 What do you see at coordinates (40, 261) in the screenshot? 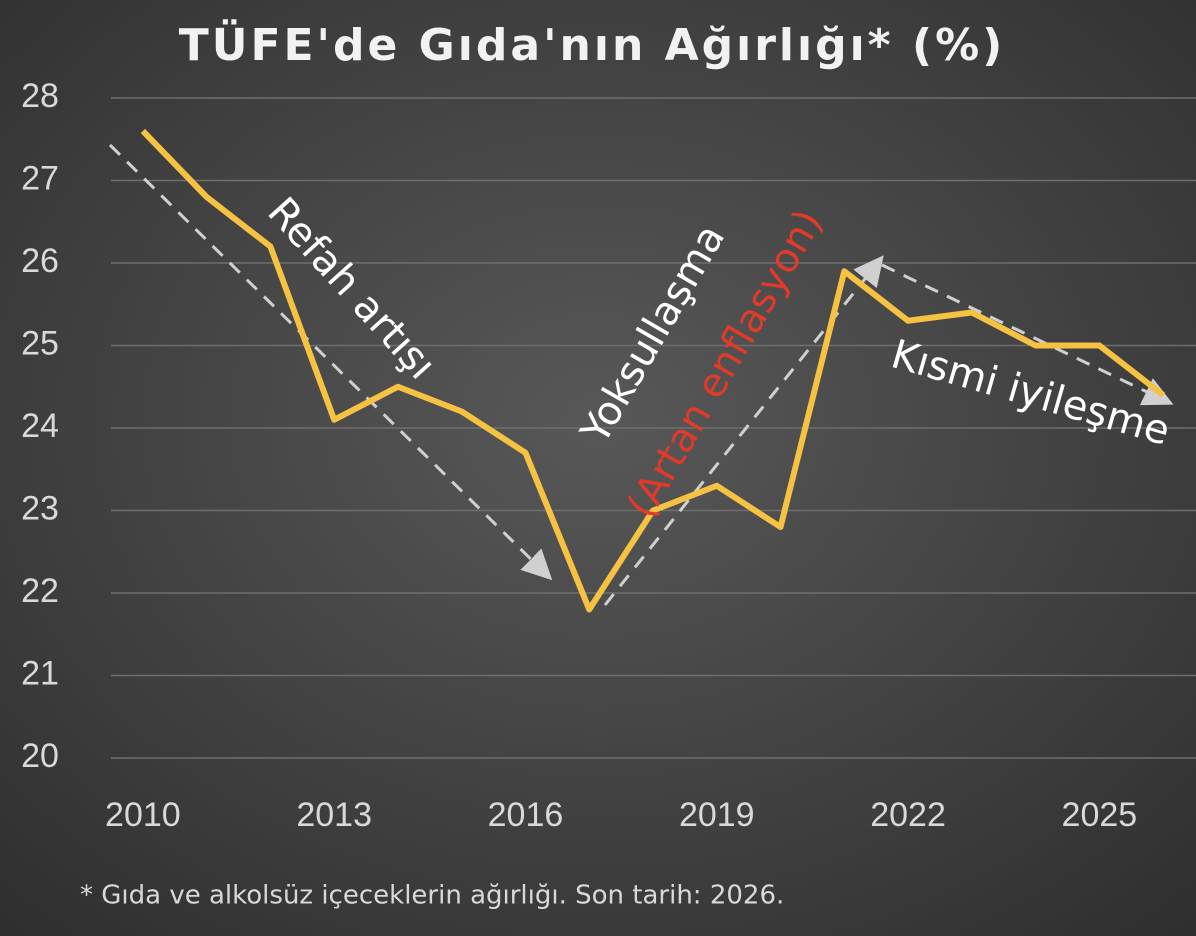
I see `y-tick-label: 26` at bounding box center [40, 261].